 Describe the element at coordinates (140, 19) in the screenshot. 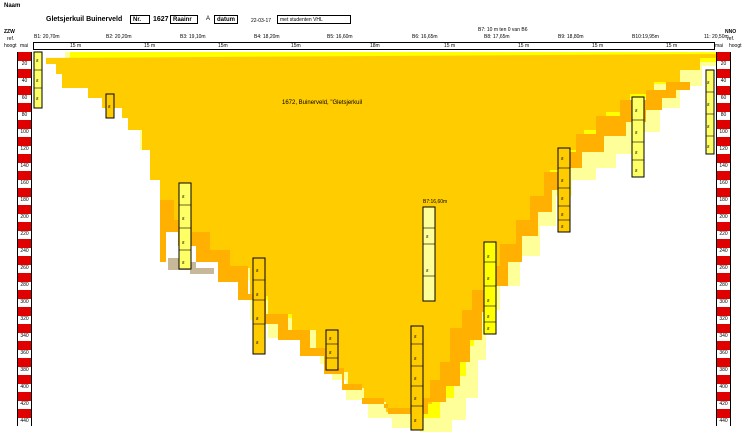

I see `nr-label: Nr.` at that location.